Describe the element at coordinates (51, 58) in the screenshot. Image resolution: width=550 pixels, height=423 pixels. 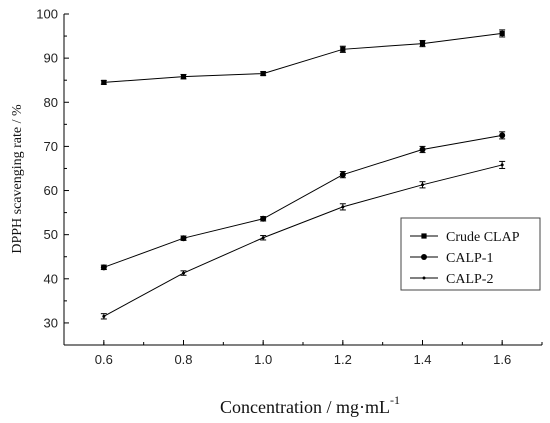
I see `y-tick-label: 90` at that location.